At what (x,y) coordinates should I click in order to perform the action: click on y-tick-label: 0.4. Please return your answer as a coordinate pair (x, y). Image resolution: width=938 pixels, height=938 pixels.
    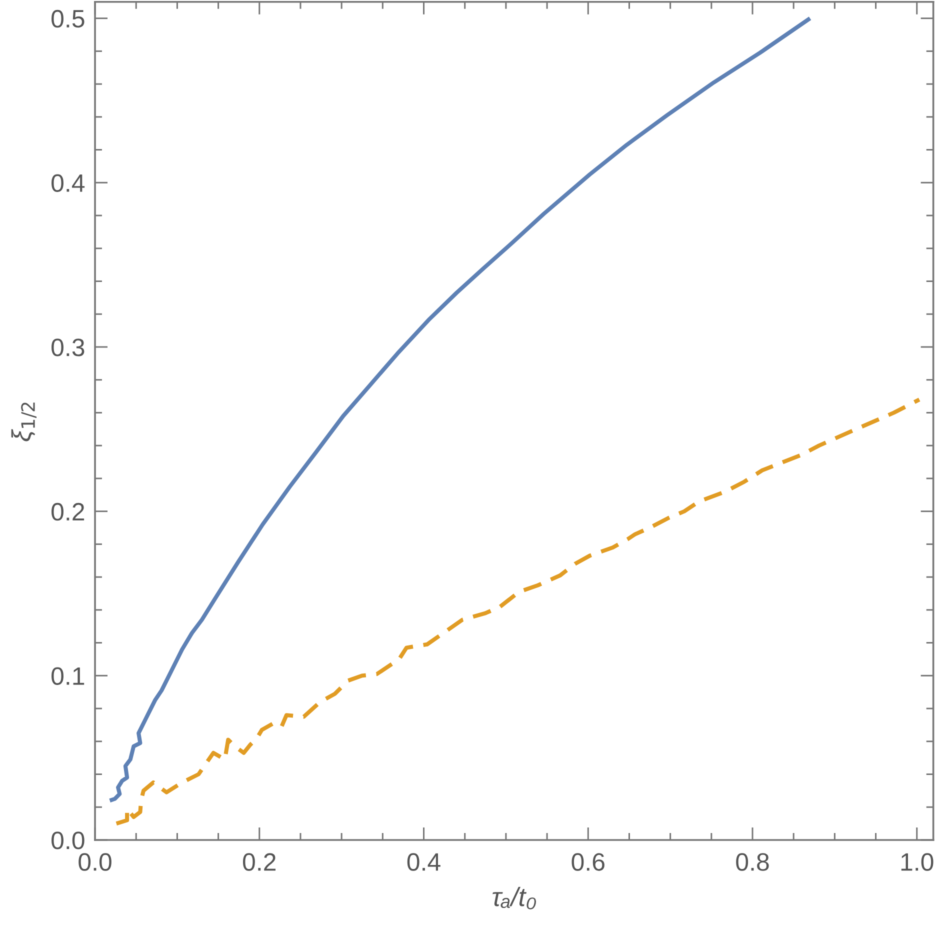
    Looking at the image, I should click on (68, 183).